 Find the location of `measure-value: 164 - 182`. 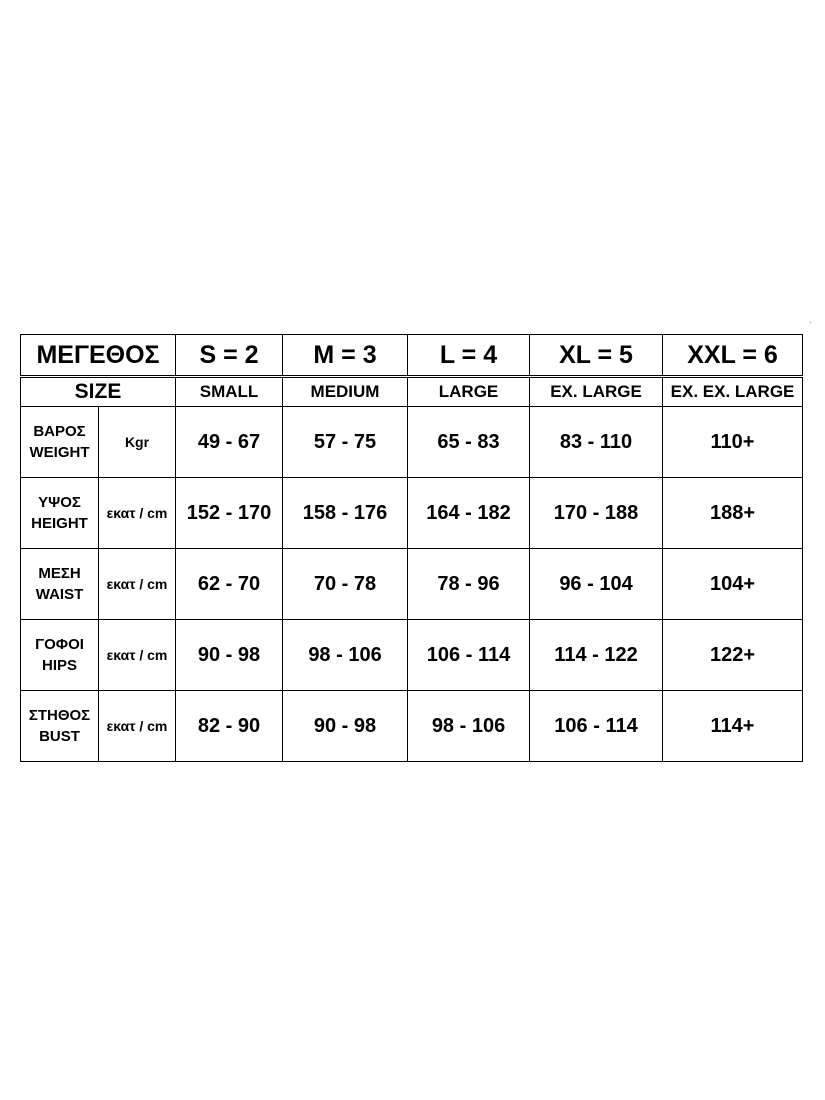

measure-value: 164 - 182 is located at coordinates (469, 513).